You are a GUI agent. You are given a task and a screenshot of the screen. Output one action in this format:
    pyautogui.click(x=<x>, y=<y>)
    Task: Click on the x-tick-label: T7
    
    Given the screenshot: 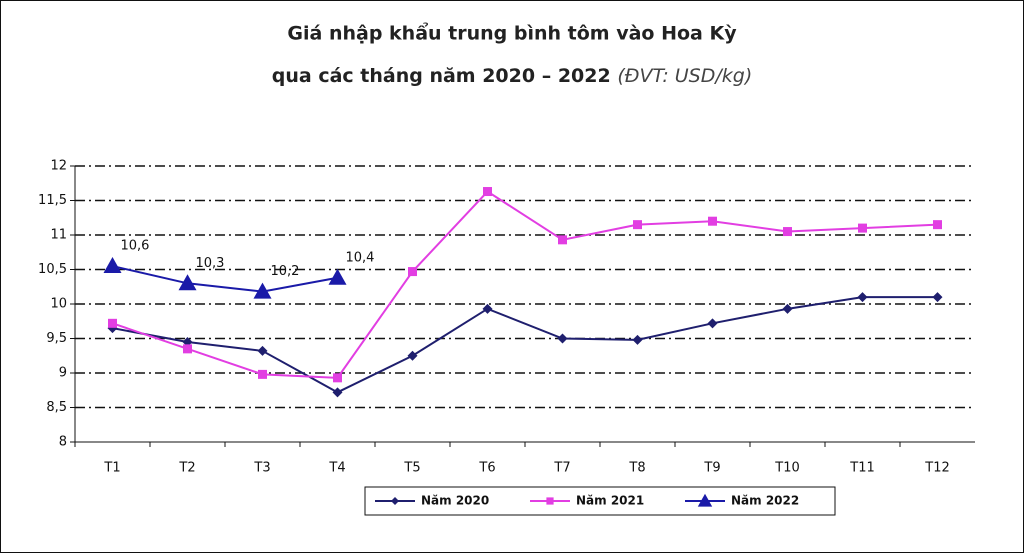 What is the action you would take?
    pyautogui.click(x=561, y=468)
    